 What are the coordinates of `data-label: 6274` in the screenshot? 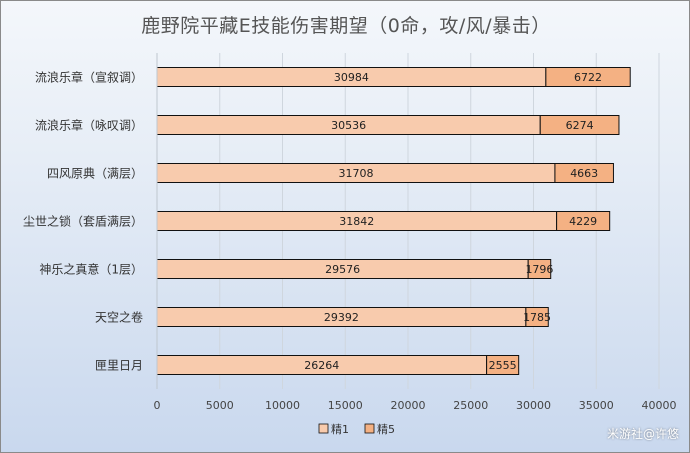 It's located at (580, 125).